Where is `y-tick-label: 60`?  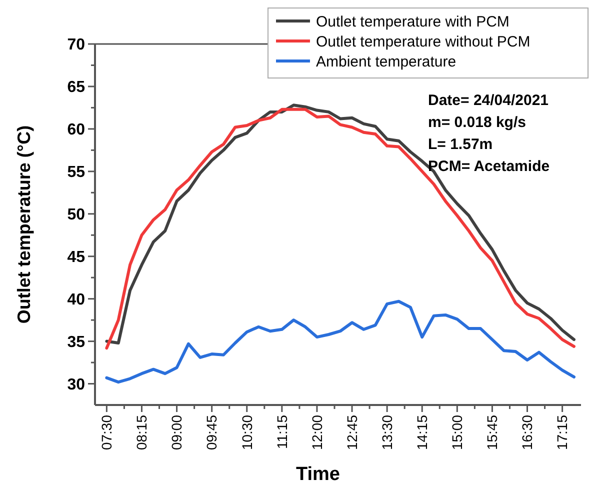
y-tick-label: 60 is located at coordinates (76, 130).